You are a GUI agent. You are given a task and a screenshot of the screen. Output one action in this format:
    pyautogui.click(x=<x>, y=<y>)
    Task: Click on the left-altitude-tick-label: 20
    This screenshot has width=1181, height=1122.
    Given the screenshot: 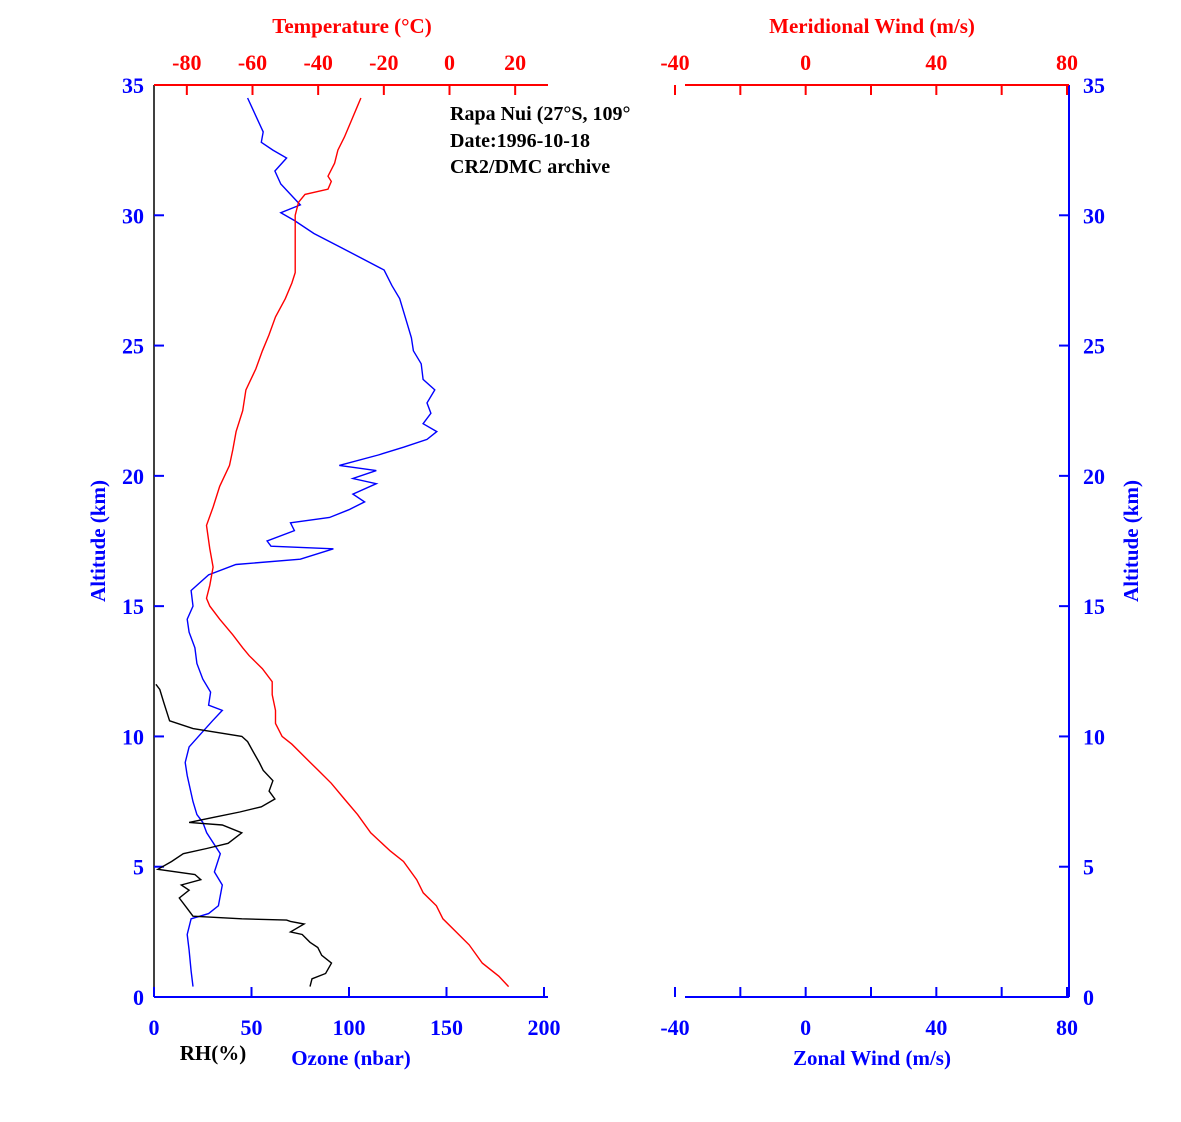 What is the action you would take?
    pyautogui.click(x=133, y=476)
    